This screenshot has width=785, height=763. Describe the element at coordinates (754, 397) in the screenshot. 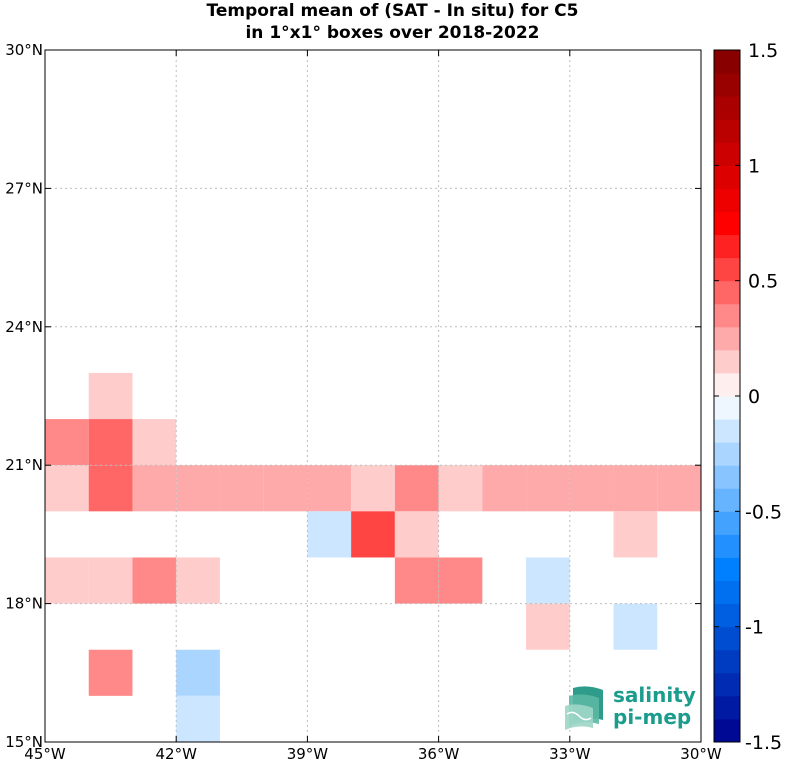

I see `colorbar-tick-label: 0` at that location.